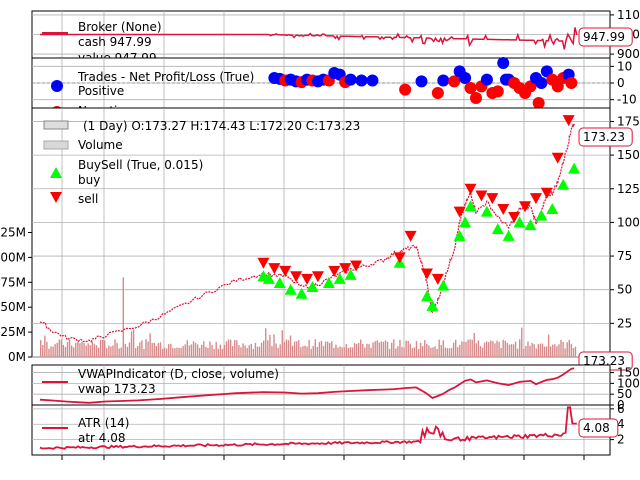  Describe the element at coordinates (57, 86) in the screenshot. I see `trades-legend-positive-marker` at that location.